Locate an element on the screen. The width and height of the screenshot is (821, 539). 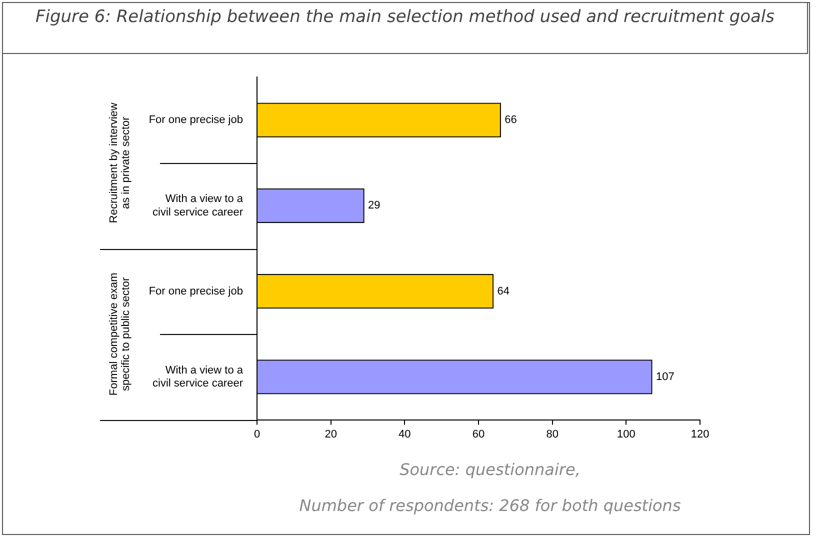
x-tick-label: 60 is located at coordinates (478, 434).